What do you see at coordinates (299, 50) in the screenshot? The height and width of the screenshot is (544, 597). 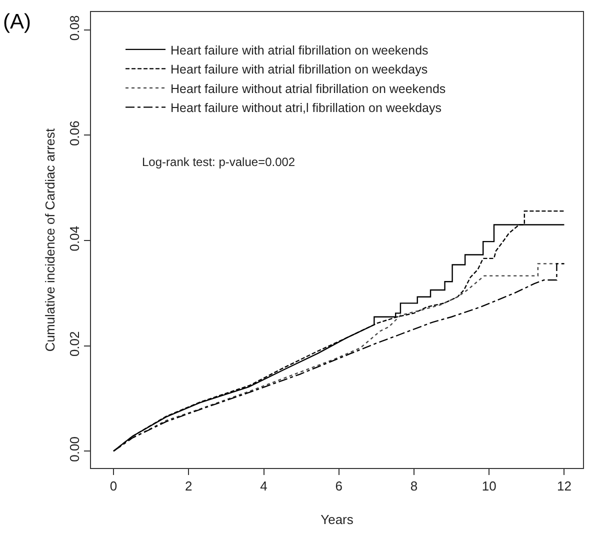 I see `legend-label: Heart failure with atrial fibrillation on weekends` at bounding box center [299, 50].